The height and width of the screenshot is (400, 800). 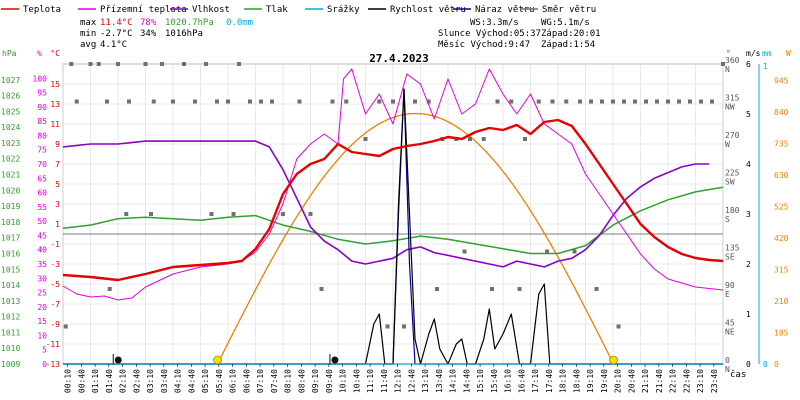 What do you see at coordinates (398, 381) in the screenshot?
I see `x-tick-label: 12:10` at bounding box center [398, 381].